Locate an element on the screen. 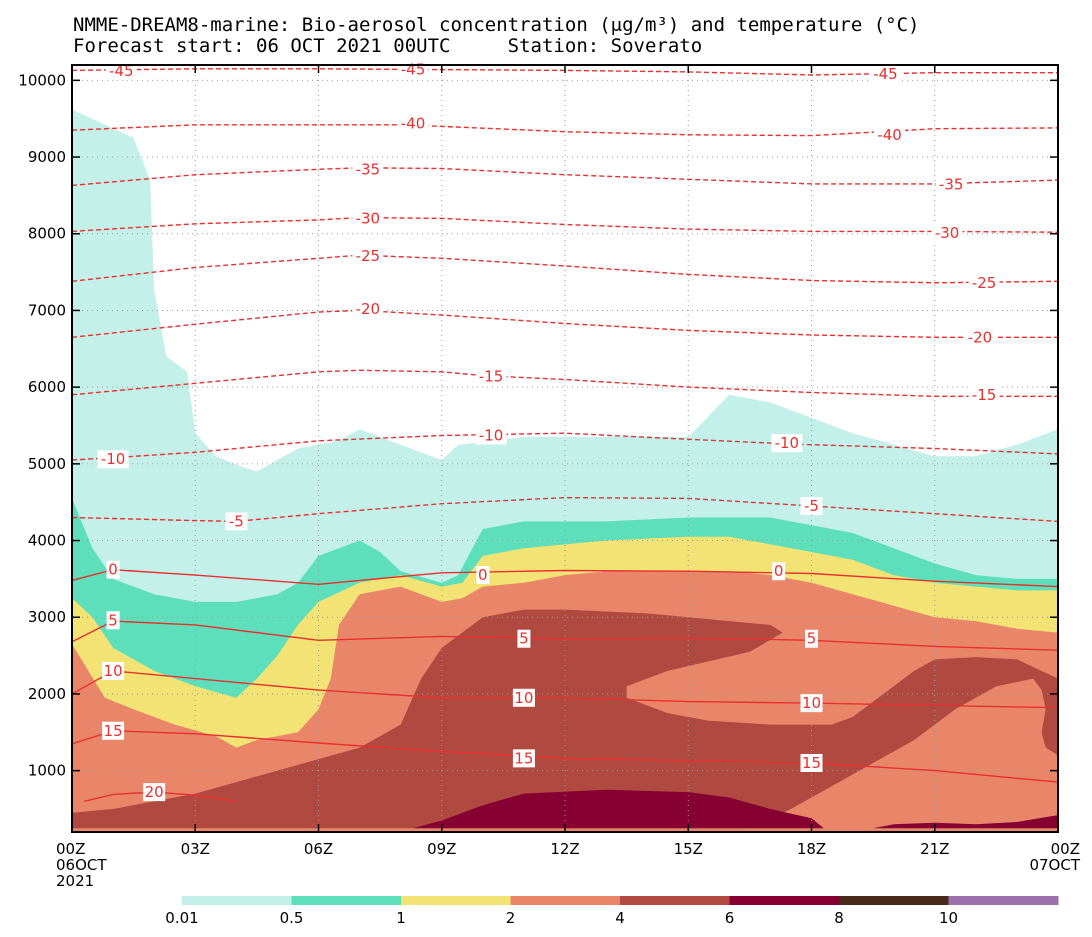 This screenshot has height=937, width=1092. y-tick-label-1000: 1000 is located at coordinates (47, 771).